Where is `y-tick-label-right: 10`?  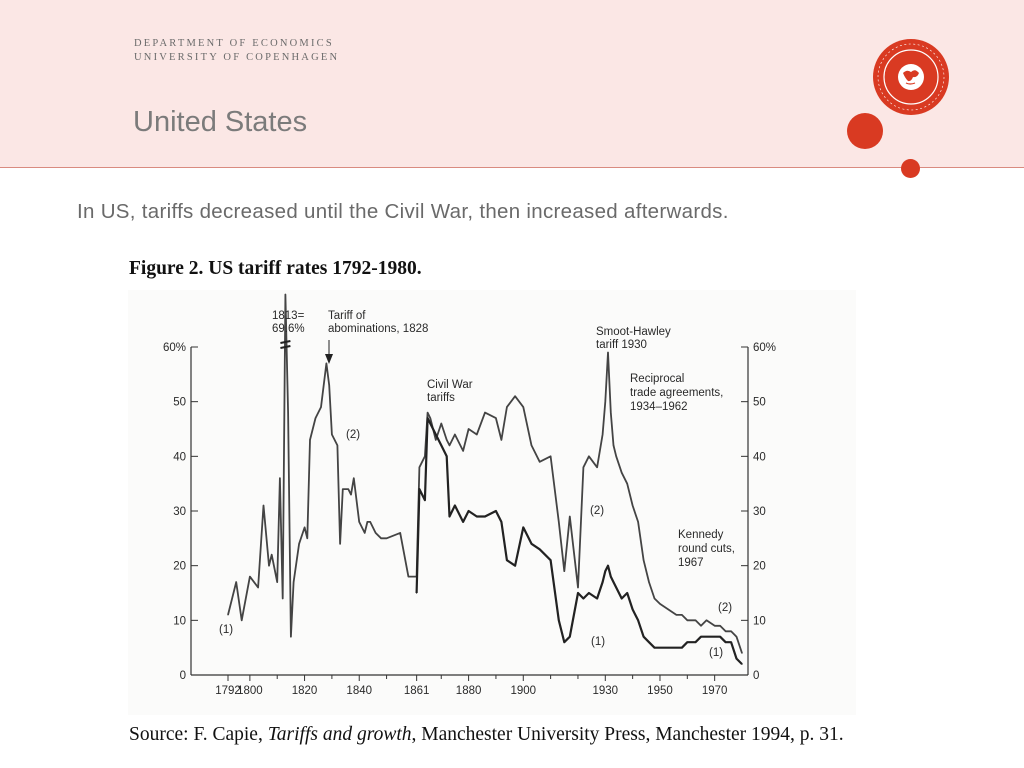
y-tick-label-right: 10 is located at coordinates (759, 621).